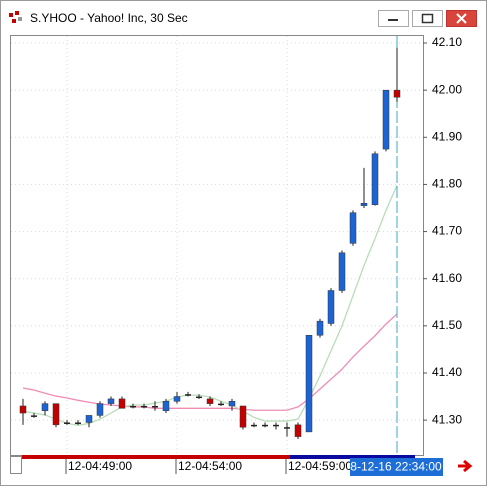  What do you see at coordinates (16, 465) in the screenshot?
I see `scroll-checkbox` at bounding box center [16, 465].